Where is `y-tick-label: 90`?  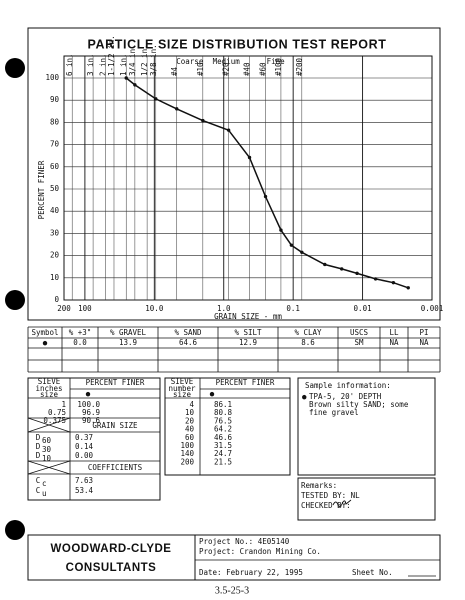 y-tick-label: 90 is located at coordinates (55, 99).